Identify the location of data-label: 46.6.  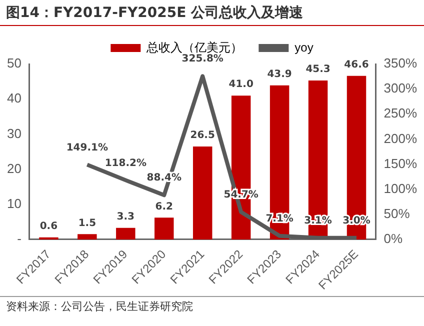
(356, 65).